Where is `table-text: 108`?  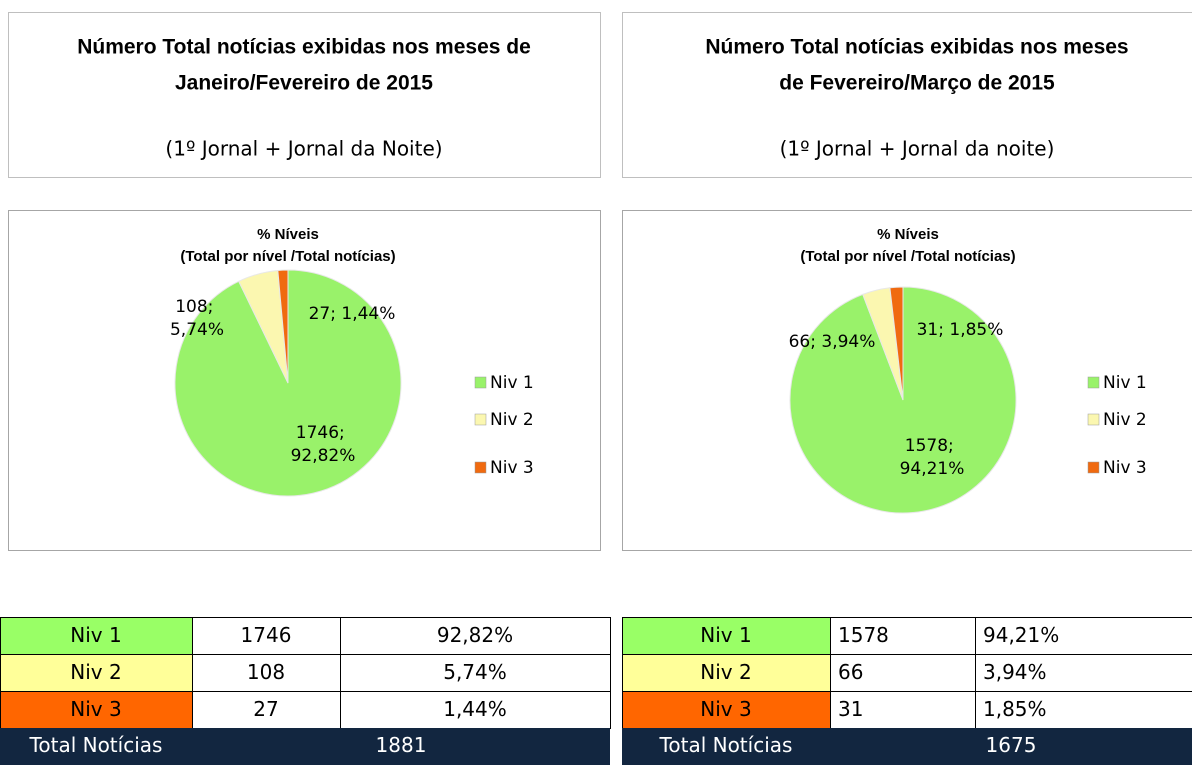 table-text: 108 is located at coordinates (266, 672).